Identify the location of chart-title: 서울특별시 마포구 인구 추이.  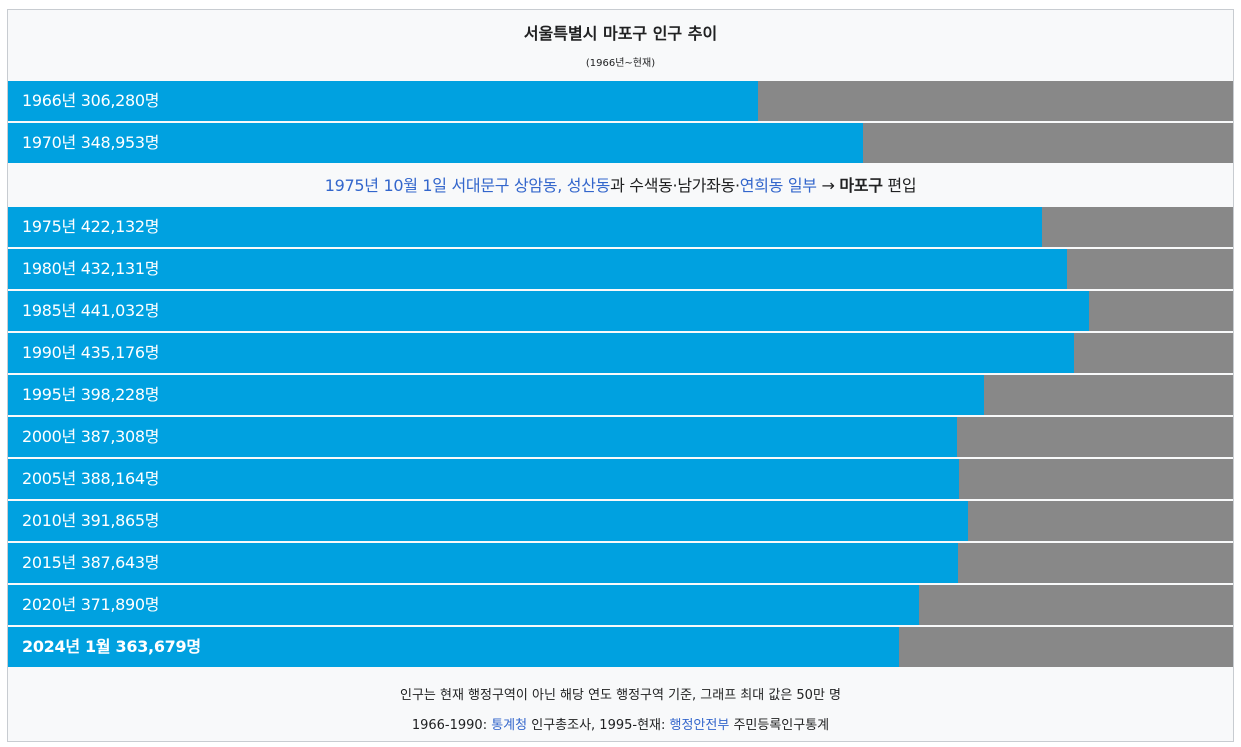
(620, 33).